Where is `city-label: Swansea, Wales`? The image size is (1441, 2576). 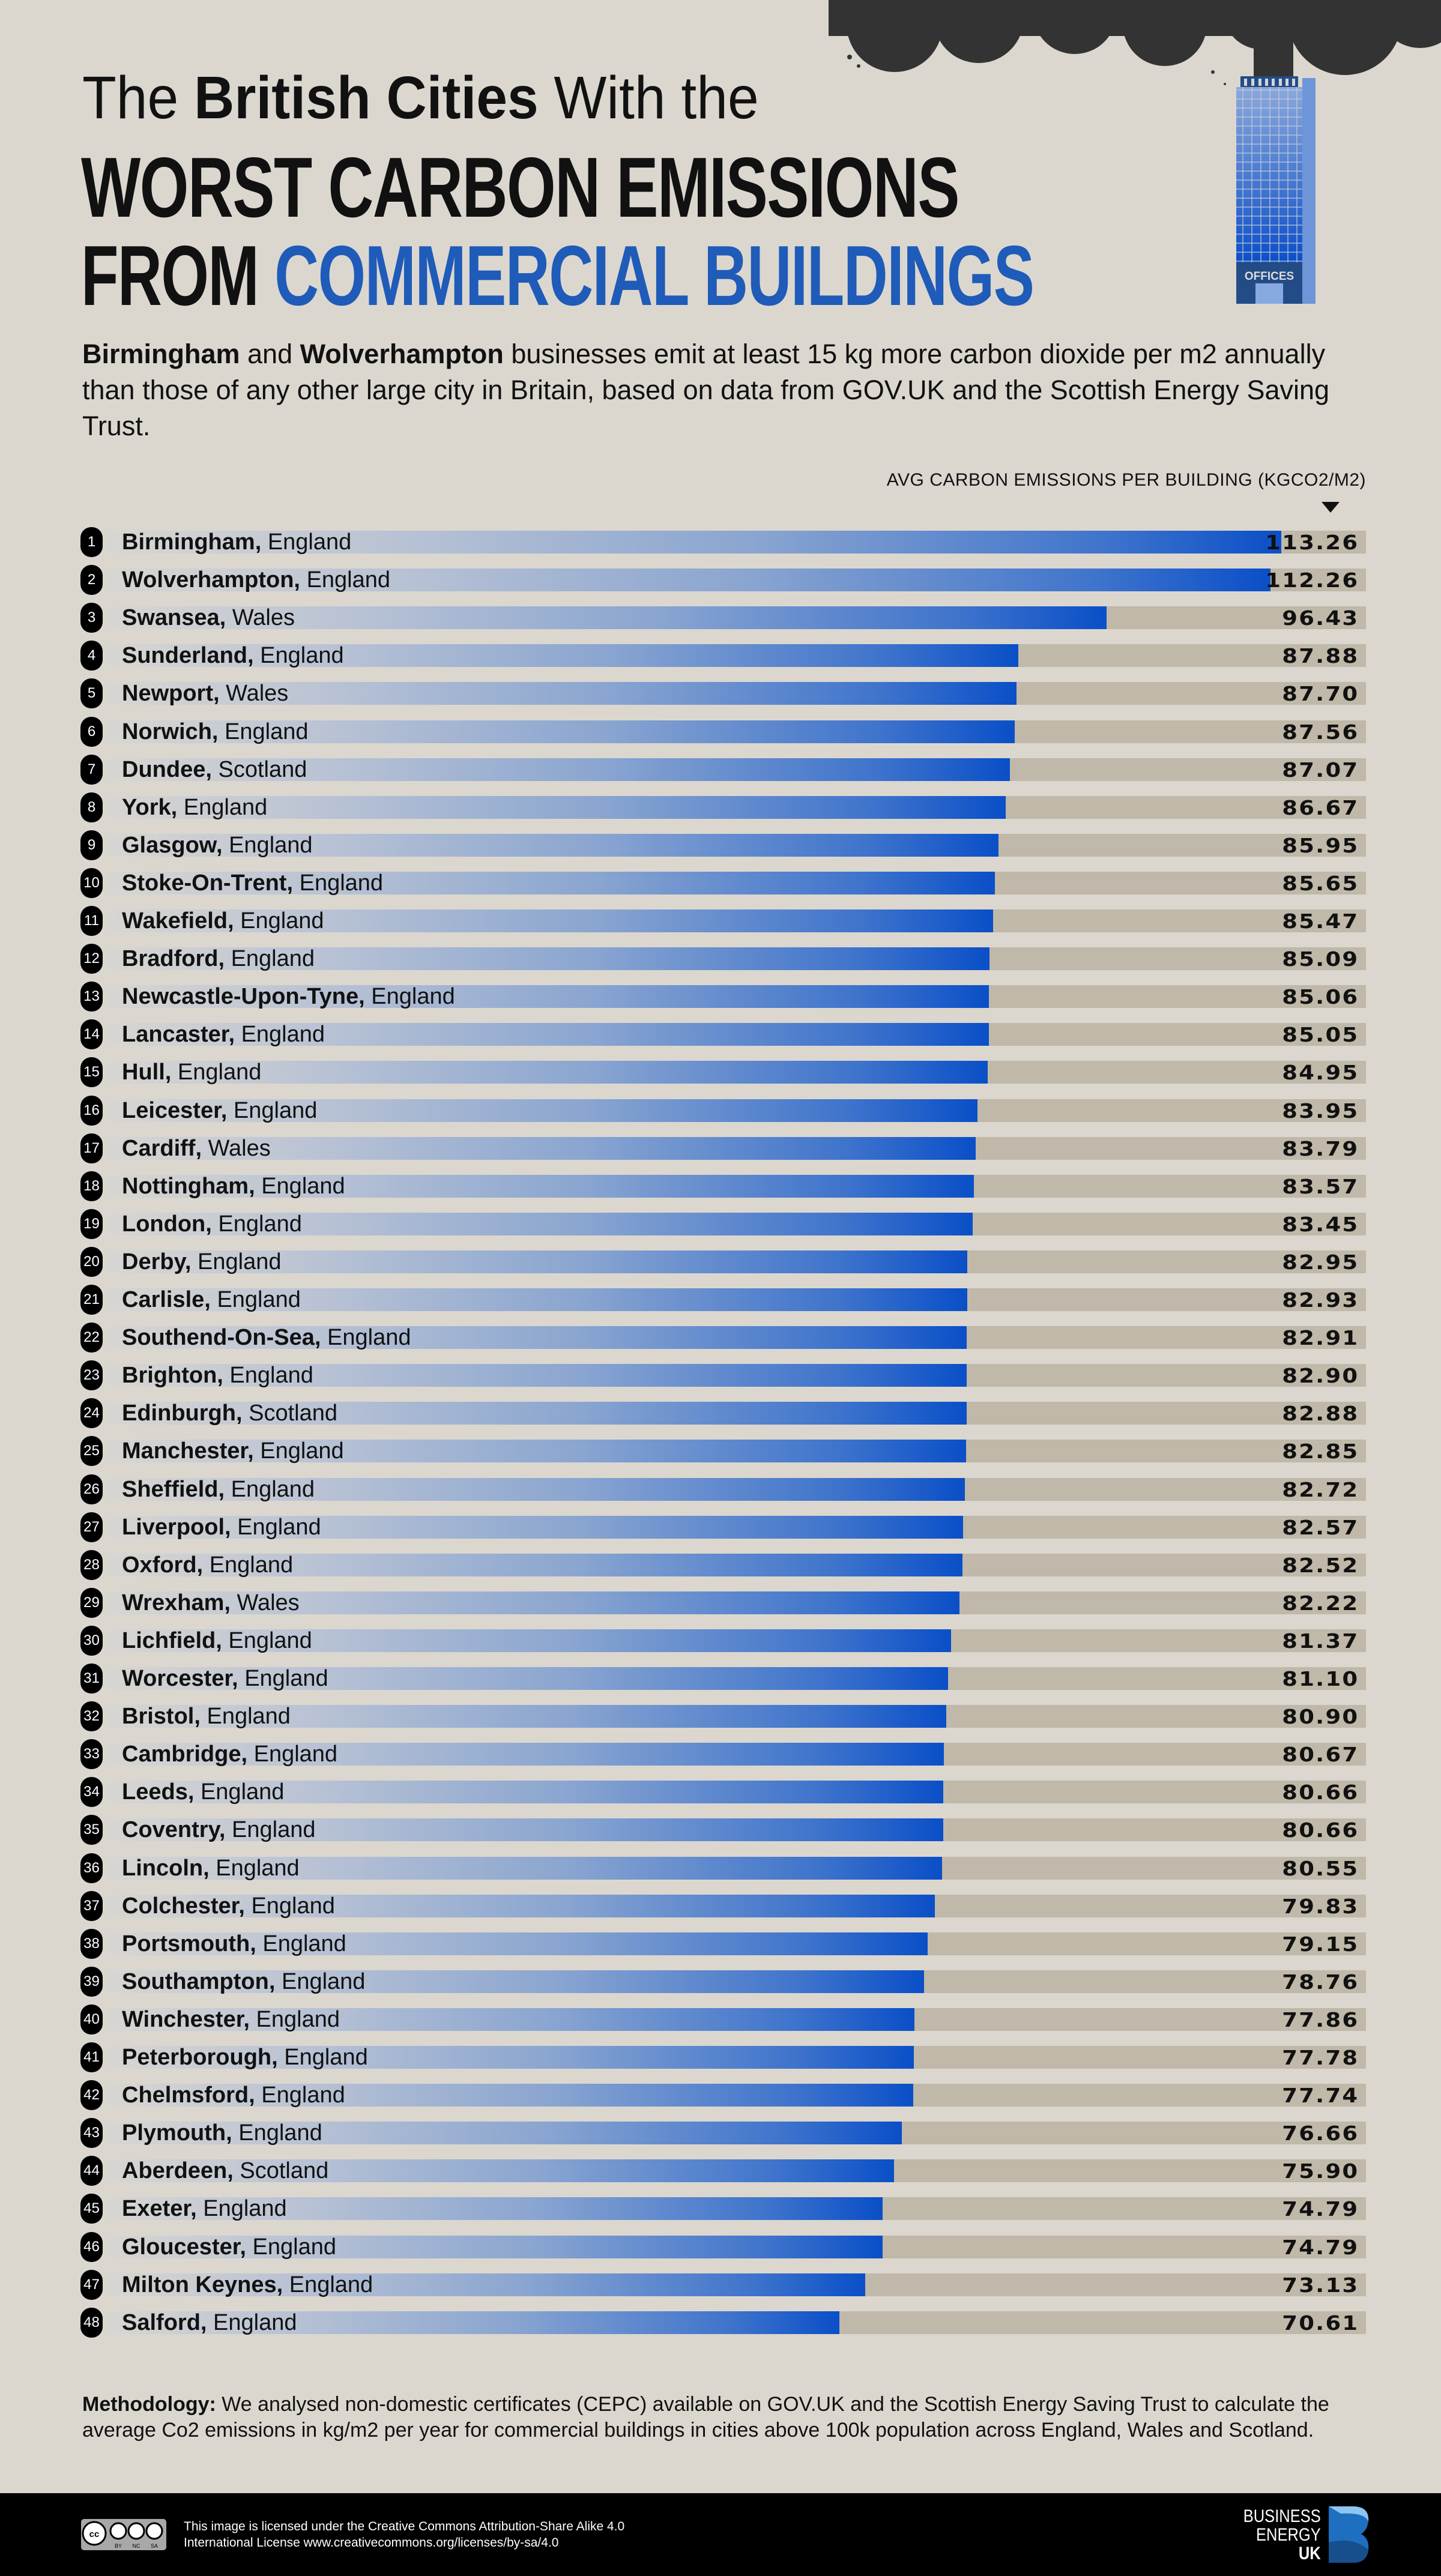
city-label: Swansea, Wales is located at coordinates (208, 618).